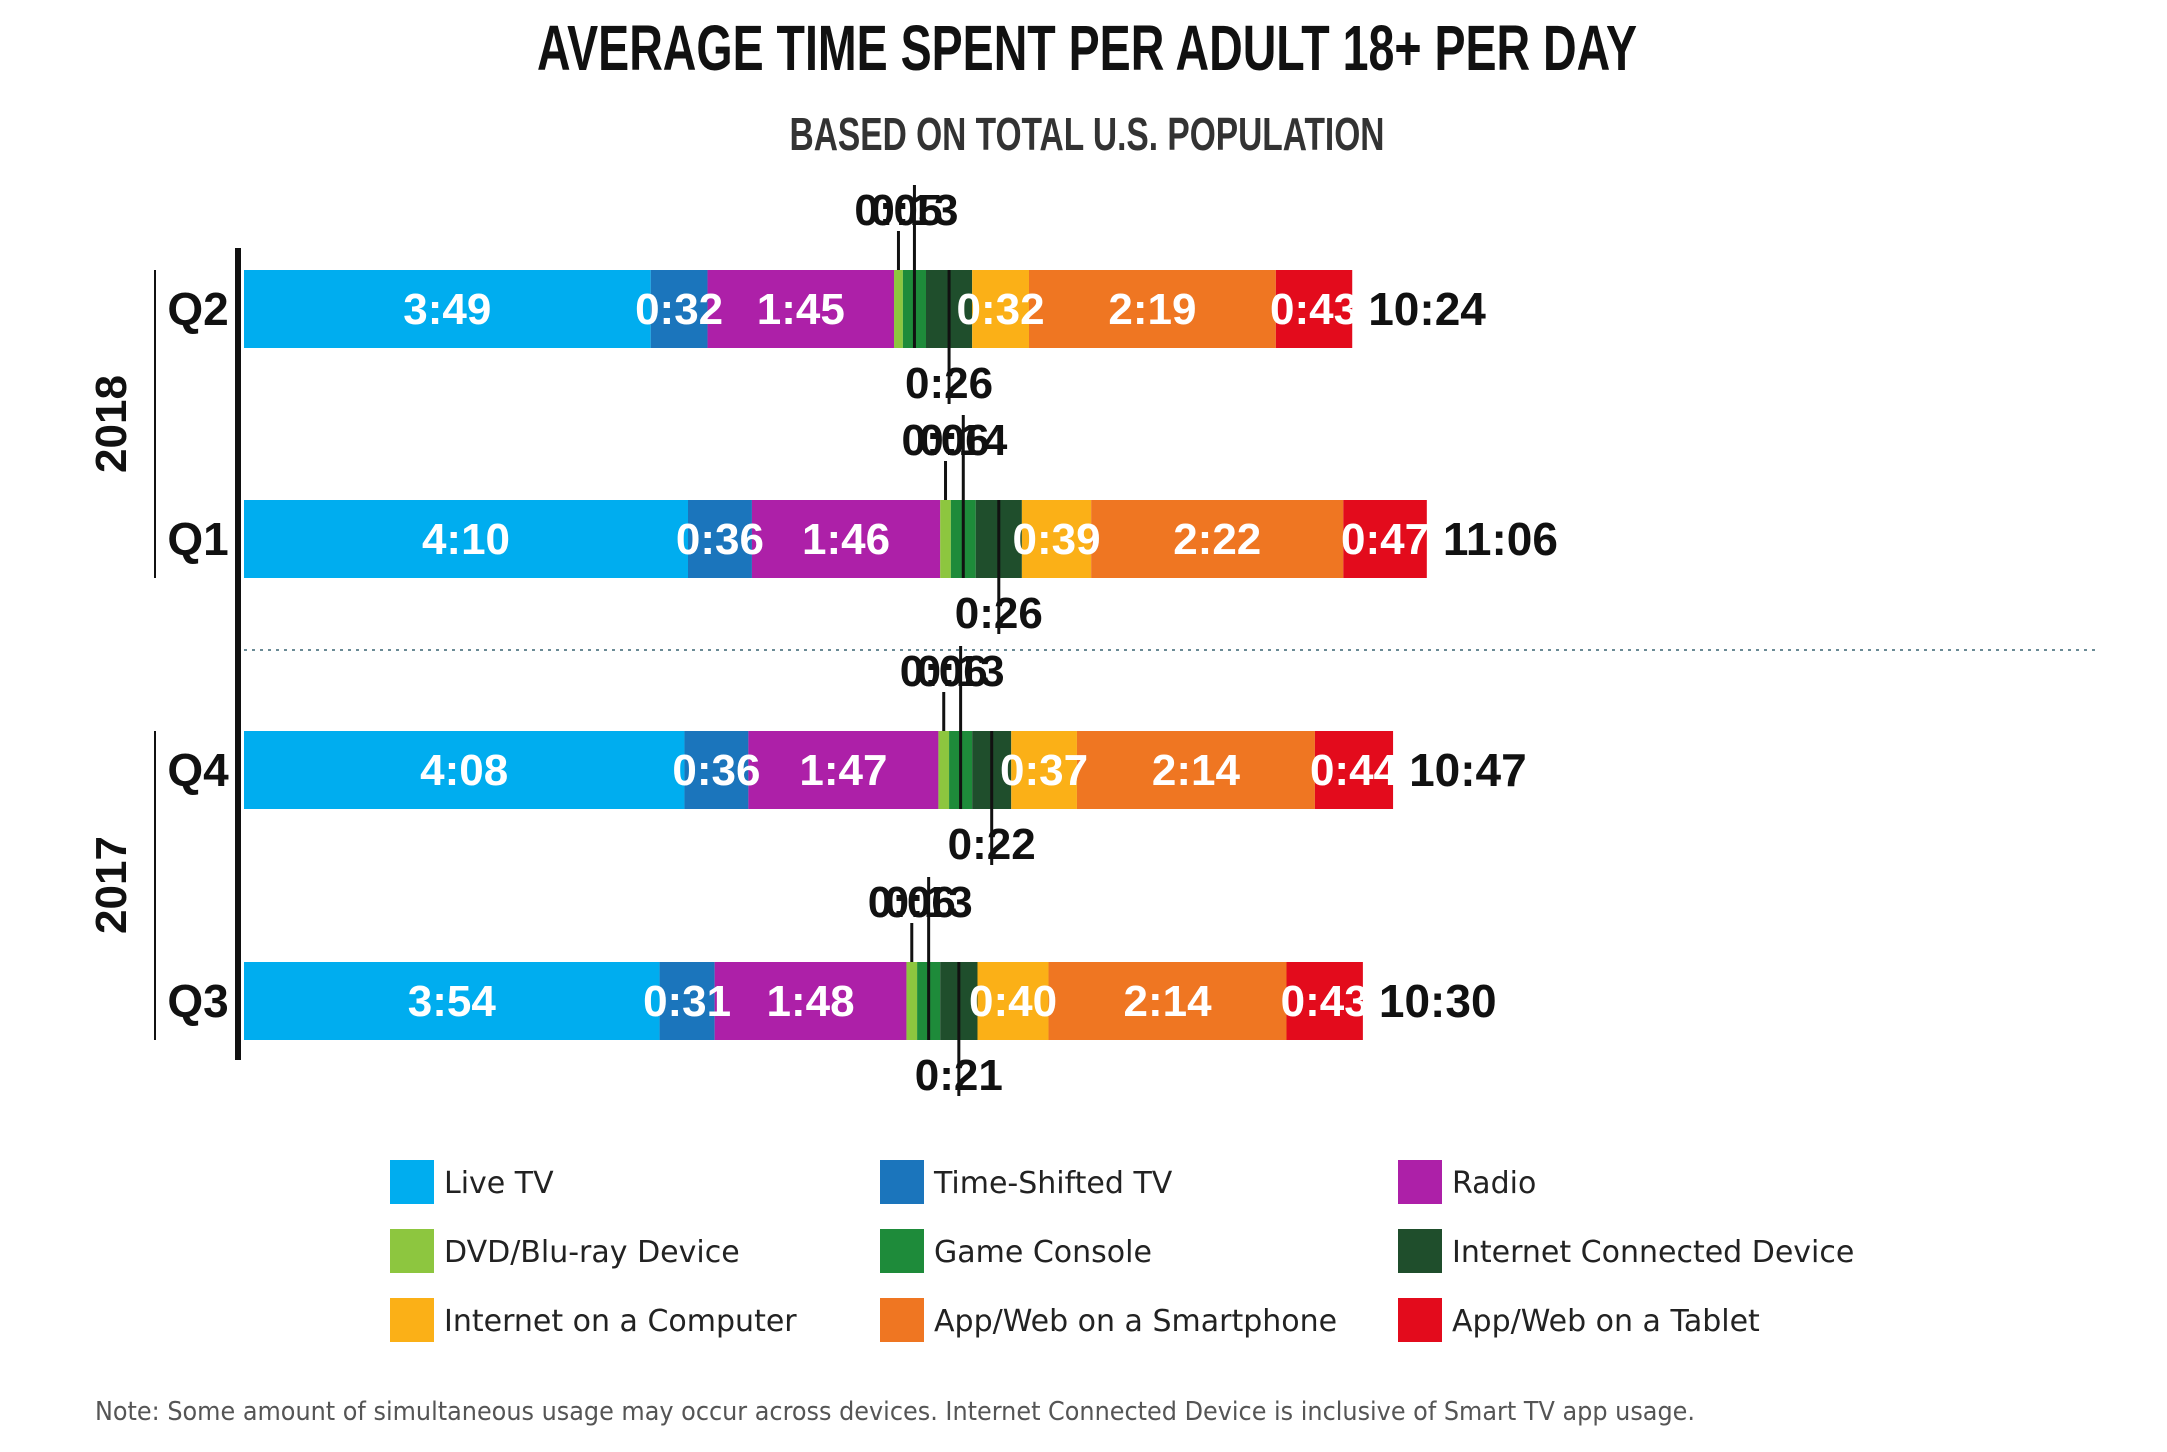 This screenshot has width=2167, height=1452. Describe the element at coordinates (1468, 770) in the screenshot. I see `total-label-q4: 10:47` at that location.